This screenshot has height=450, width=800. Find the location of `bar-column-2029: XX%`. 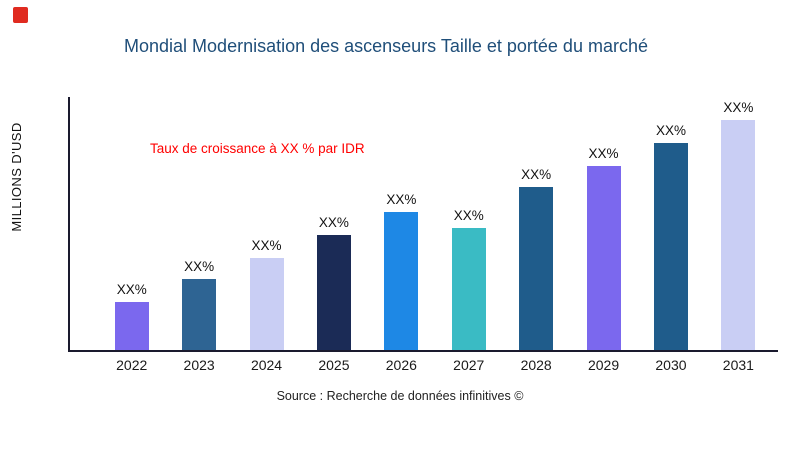

bar-column-2029: XX% is located at coordinates (603, 248).